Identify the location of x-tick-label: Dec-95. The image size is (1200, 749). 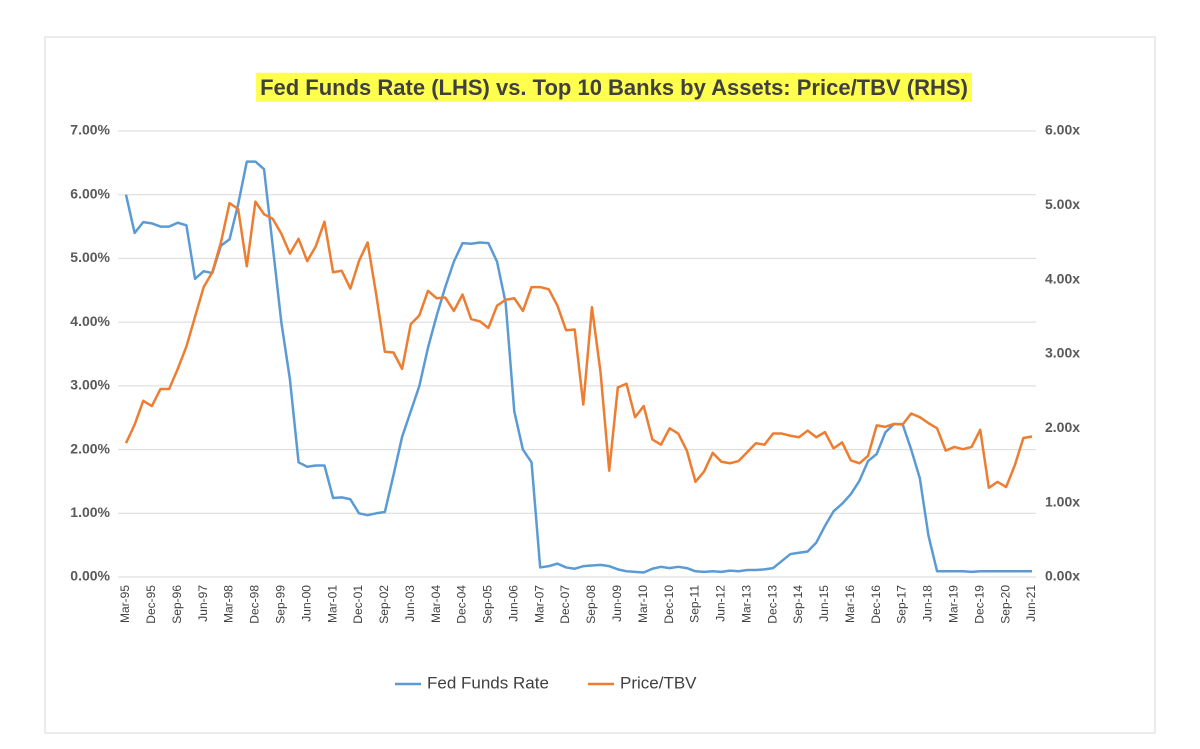
(151, 604).